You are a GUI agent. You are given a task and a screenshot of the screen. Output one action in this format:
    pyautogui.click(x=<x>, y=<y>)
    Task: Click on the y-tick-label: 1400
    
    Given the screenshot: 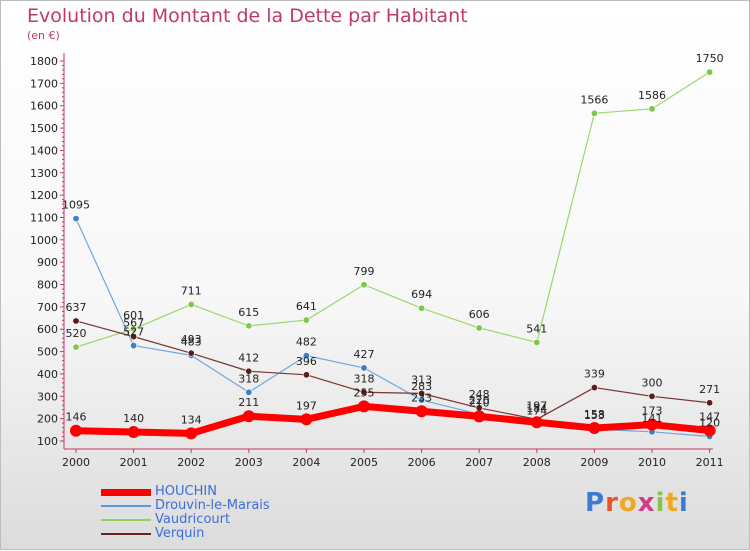 What is the action you would take?
    pyautogui.click(x=44, y=150)
    